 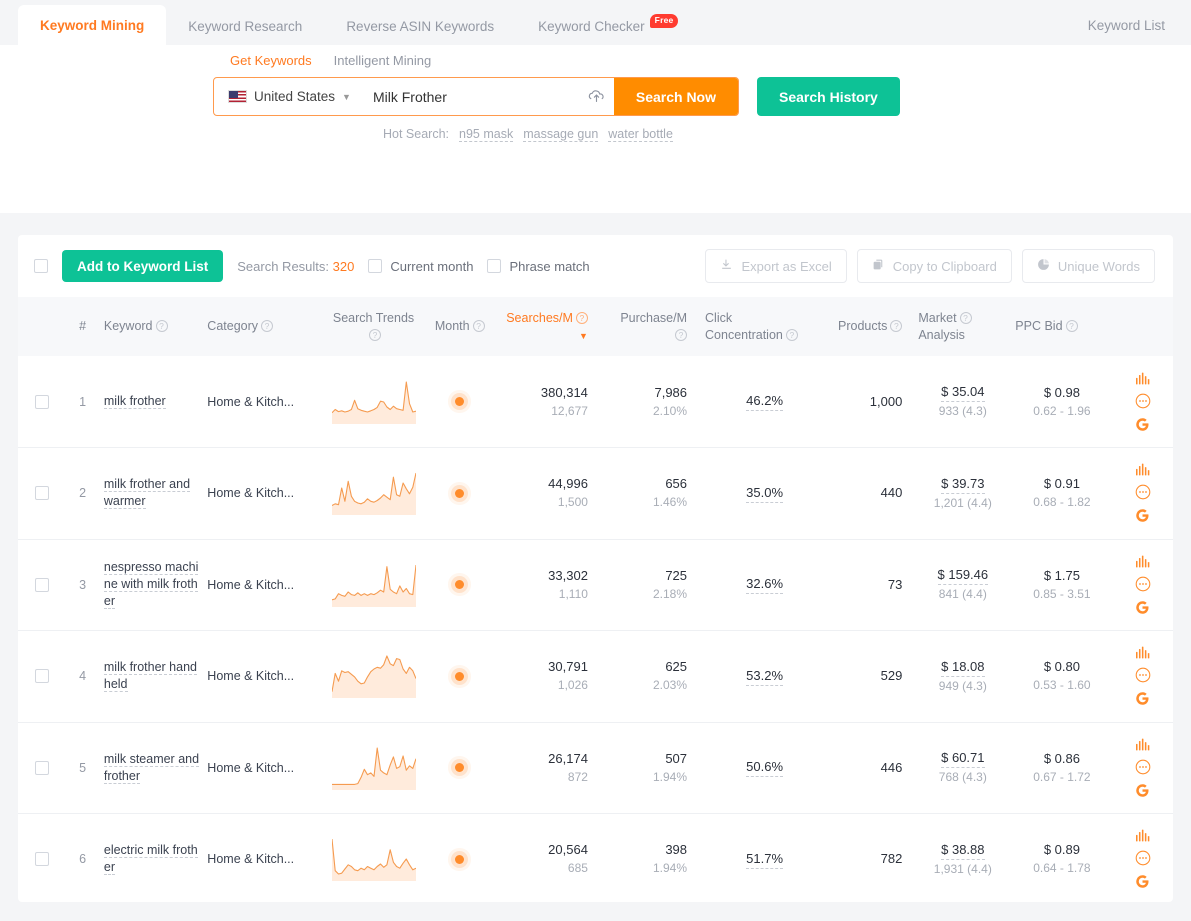 I want to click on col-month: Month?, so click(x=459, y=326).